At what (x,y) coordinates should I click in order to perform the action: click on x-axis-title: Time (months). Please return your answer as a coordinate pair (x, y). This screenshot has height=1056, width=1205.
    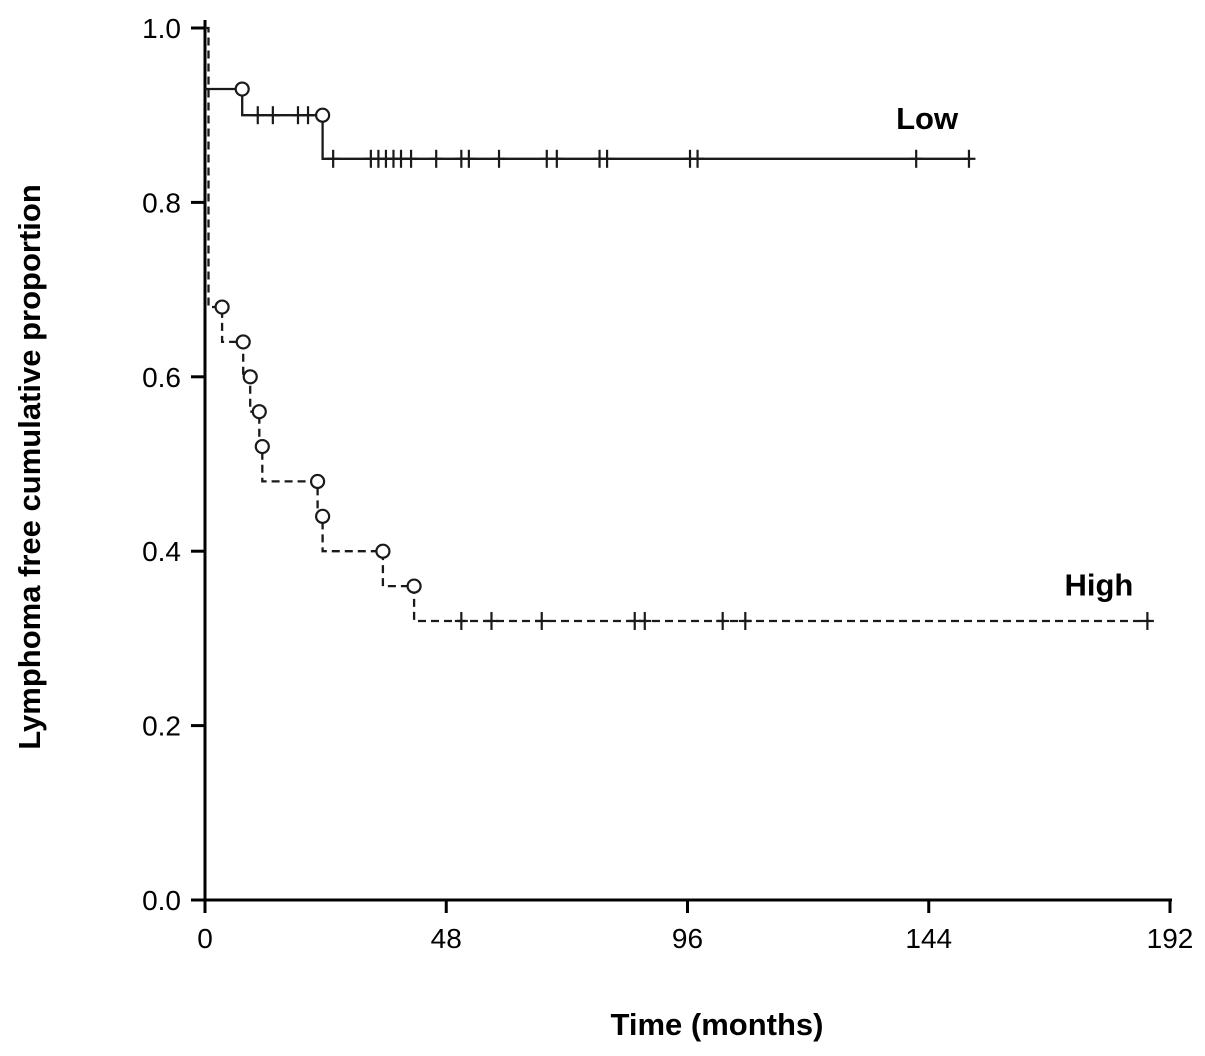
    Looking at the image, I should click on (717, 1024).